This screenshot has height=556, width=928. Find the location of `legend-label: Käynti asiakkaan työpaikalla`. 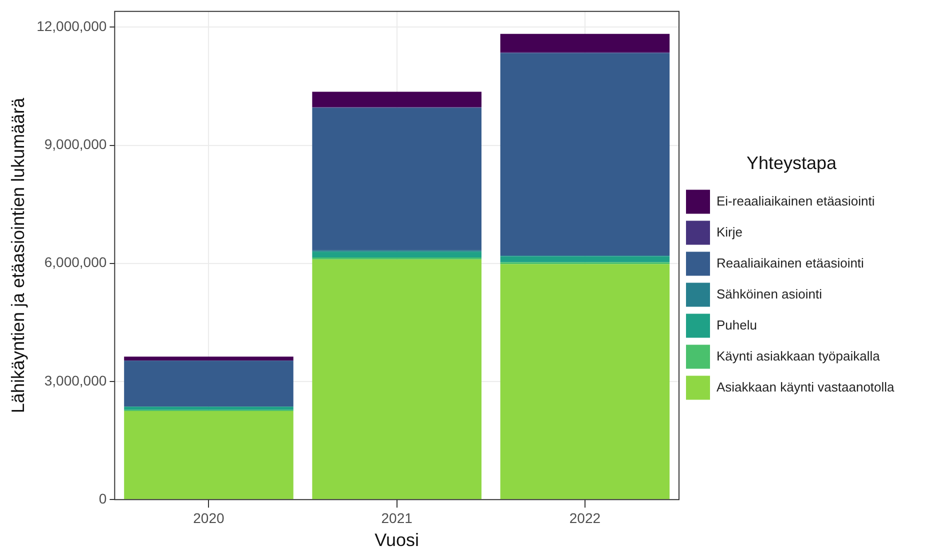

legend-label: Käynti asiakkaan työpaikalla is located at coordinates (798, 356).